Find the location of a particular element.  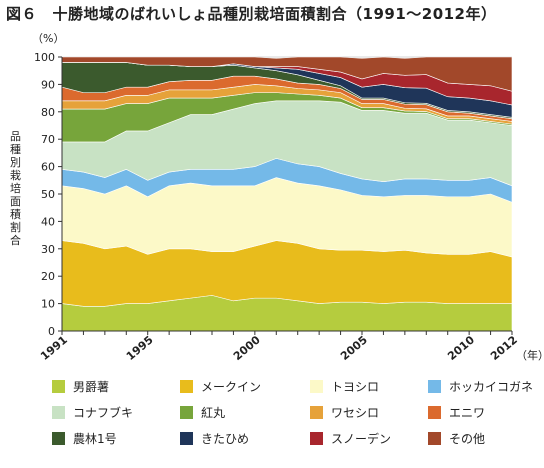

legend-item-3: ホッカイコガネ is located at coordinates (480, 386).